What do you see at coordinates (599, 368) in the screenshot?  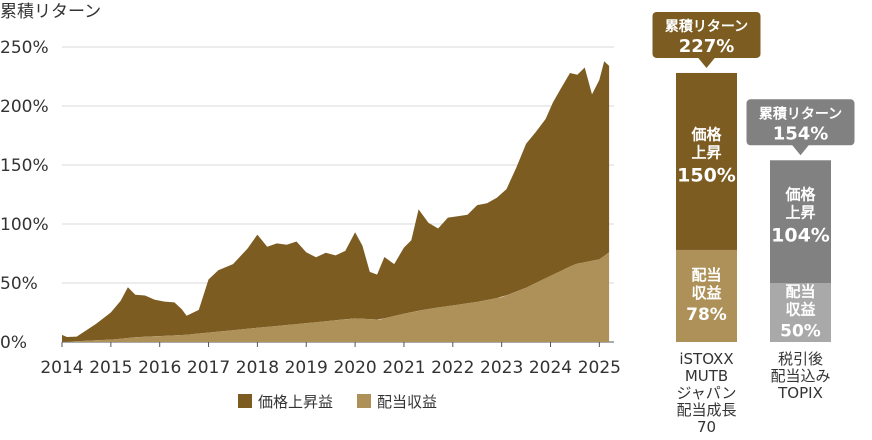 I see `x-tick-label: 2025` at bounding box center [599, 368].